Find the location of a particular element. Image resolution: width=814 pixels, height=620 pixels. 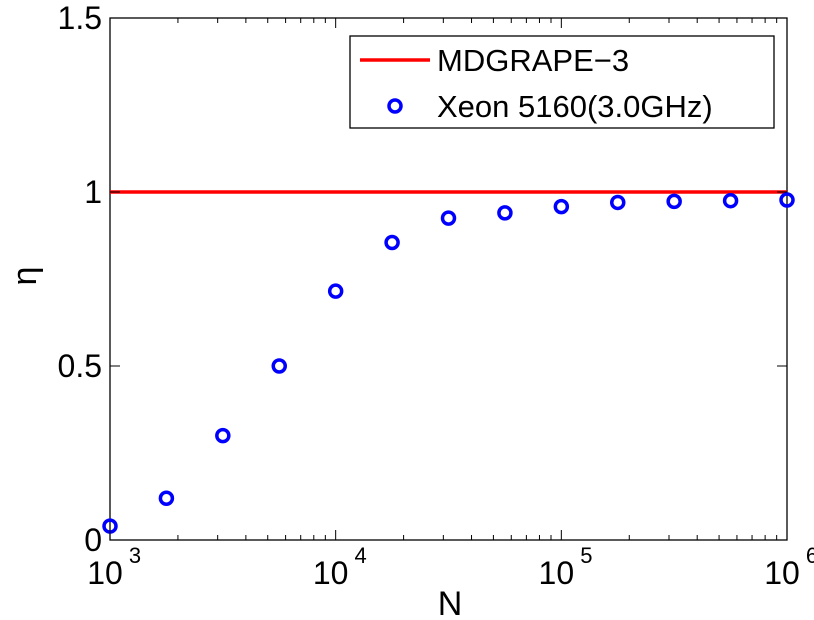

y-tick-label: 0.5 is located at coordinates (80, 366).